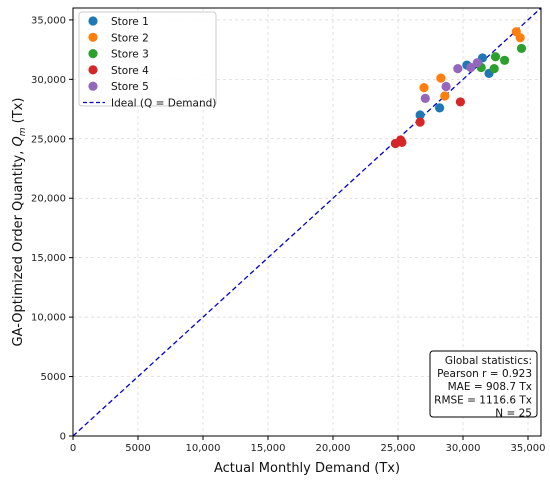  Describe the element at coordinates (18, 247) in the screenshot. I see `y-axis-label-main: GA-Optimized Order Quantity,` at that location.